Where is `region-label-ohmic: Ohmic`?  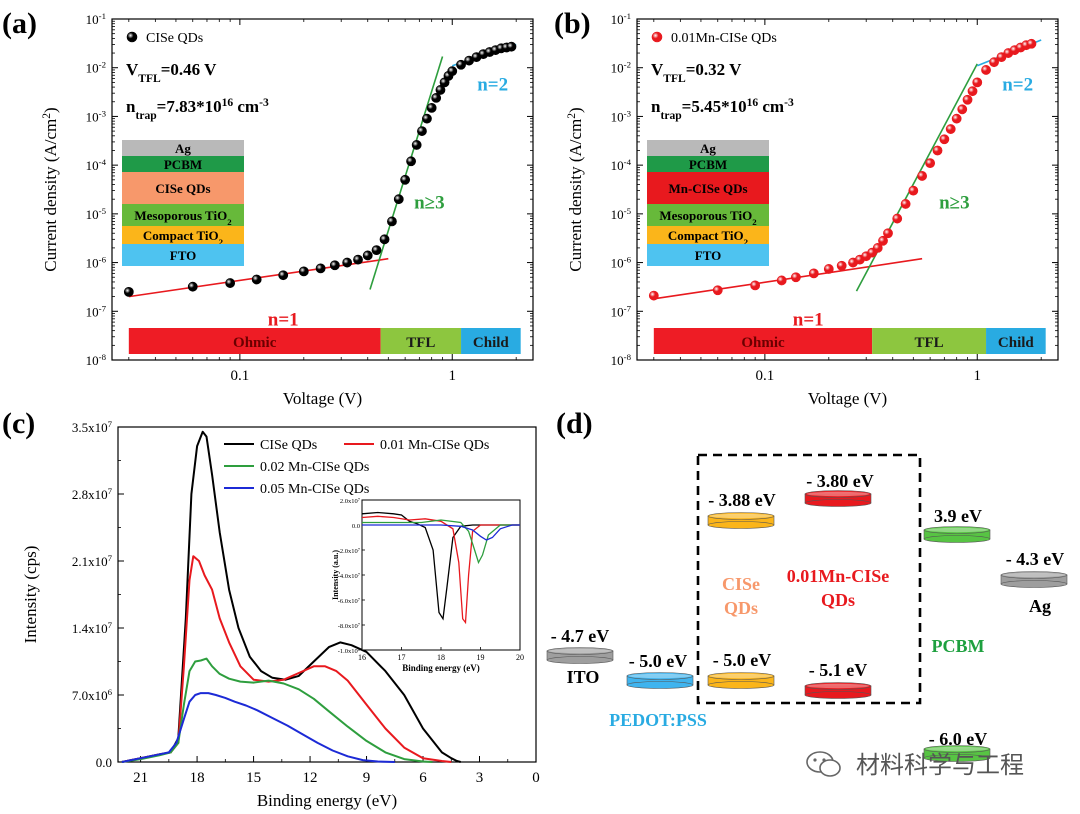 region-label-ohmic: Ohmic is located at coordinates (255, 343).